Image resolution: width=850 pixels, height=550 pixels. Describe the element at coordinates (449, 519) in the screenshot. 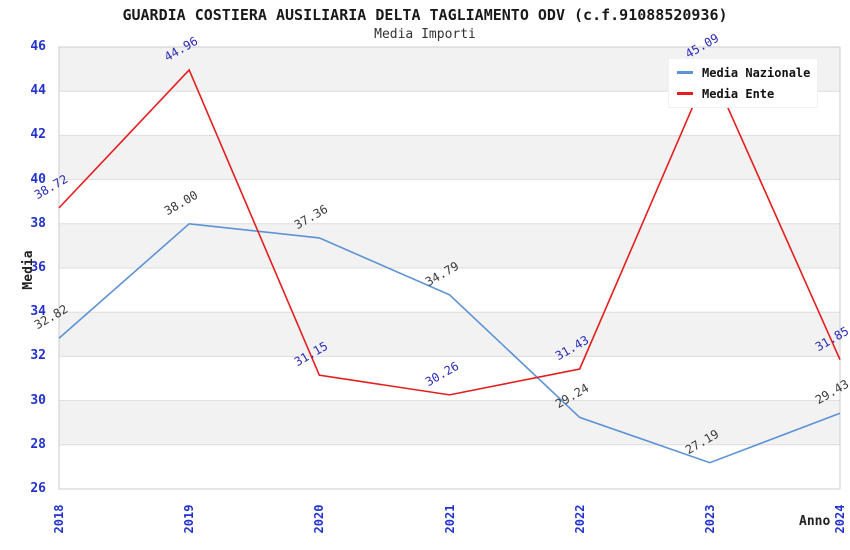

I see `x-tick-2021: 2021` at that location.